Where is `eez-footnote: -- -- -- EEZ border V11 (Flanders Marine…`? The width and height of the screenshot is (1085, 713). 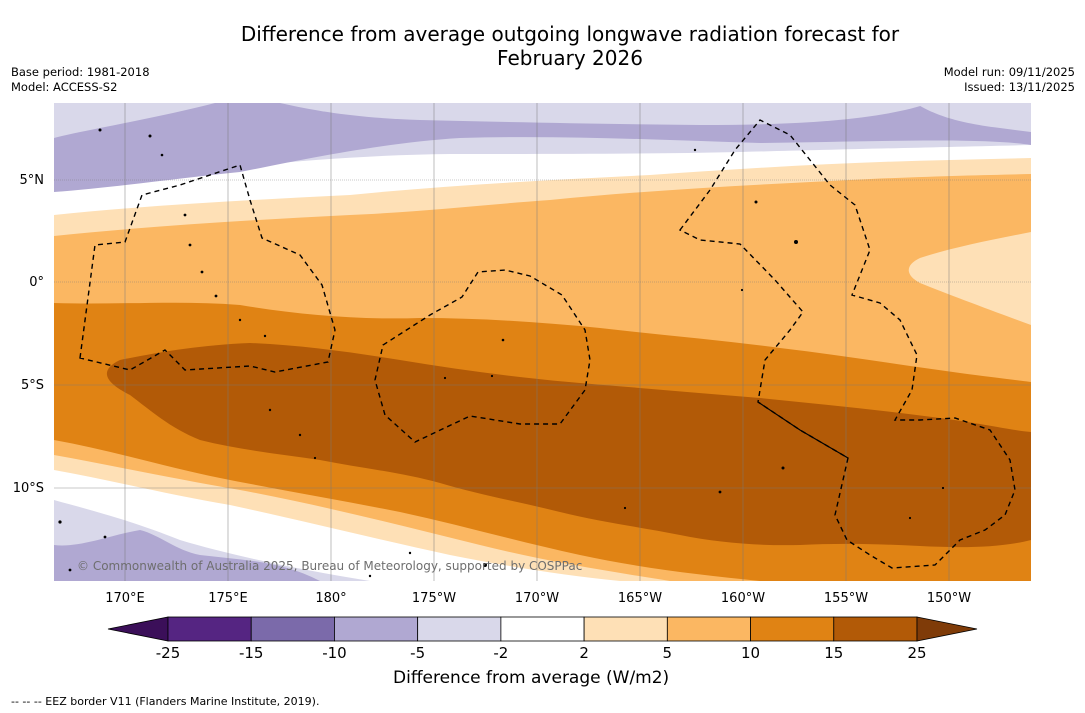 eez-footnote: -- -- -- EEZ border V11 (Flanders Marine… is located at coordinates (165, 701).